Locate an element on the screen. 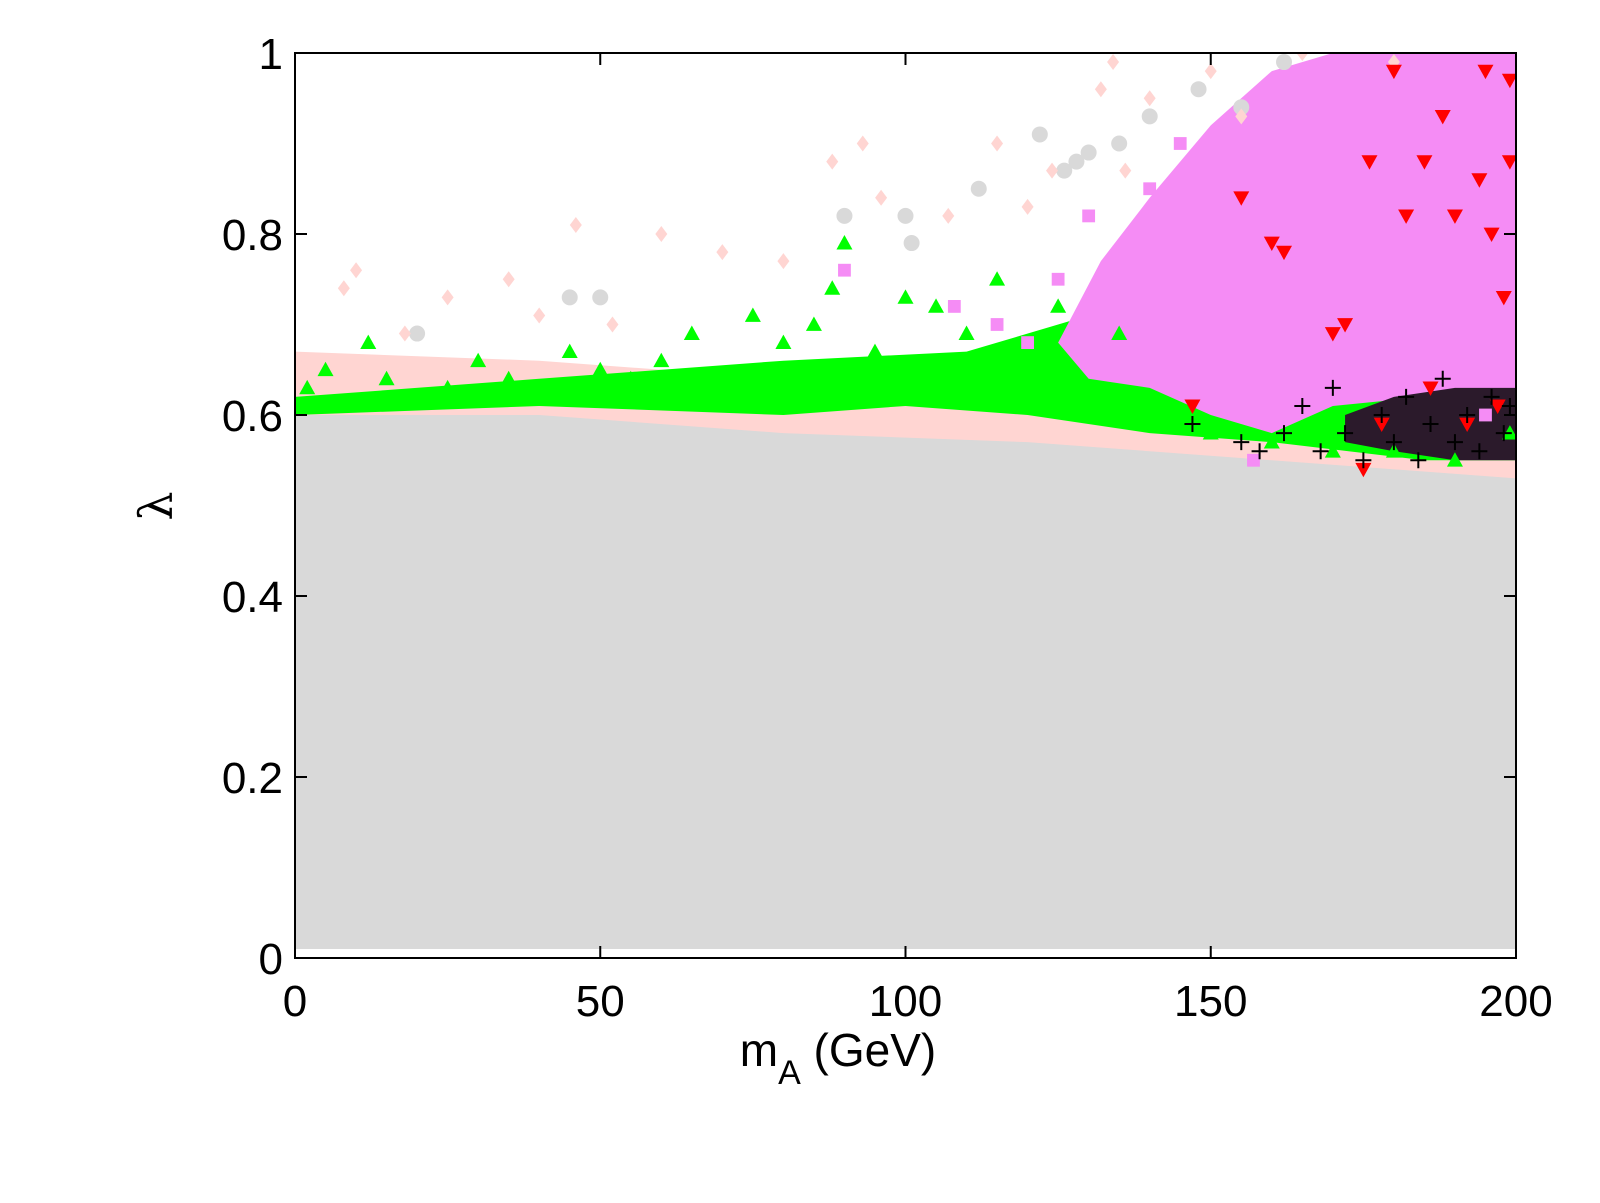 The width and height of the screenshot is (1600, 1203). green-band is located at coordinates (905, 379).